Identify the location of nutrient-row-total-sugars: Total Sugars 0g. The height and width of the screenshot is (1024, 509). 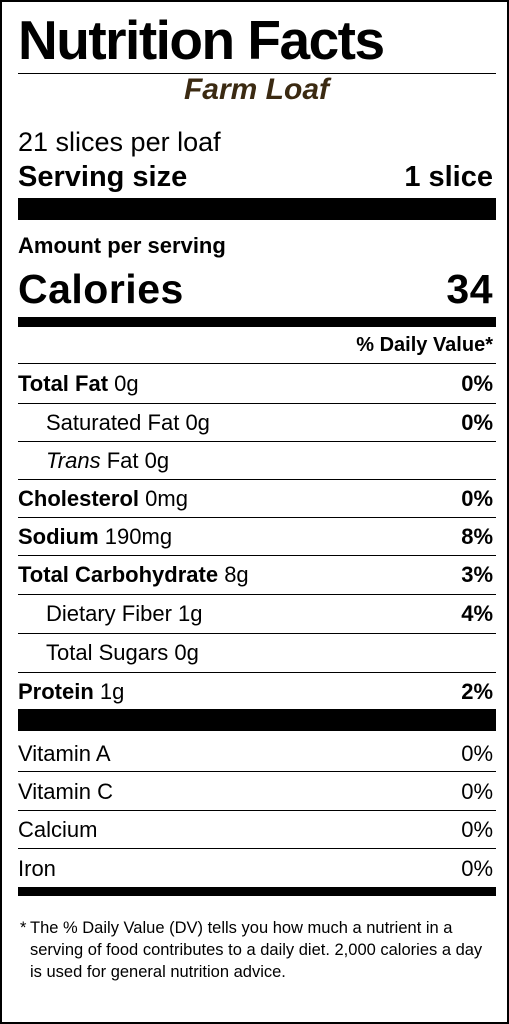
(255, 653).